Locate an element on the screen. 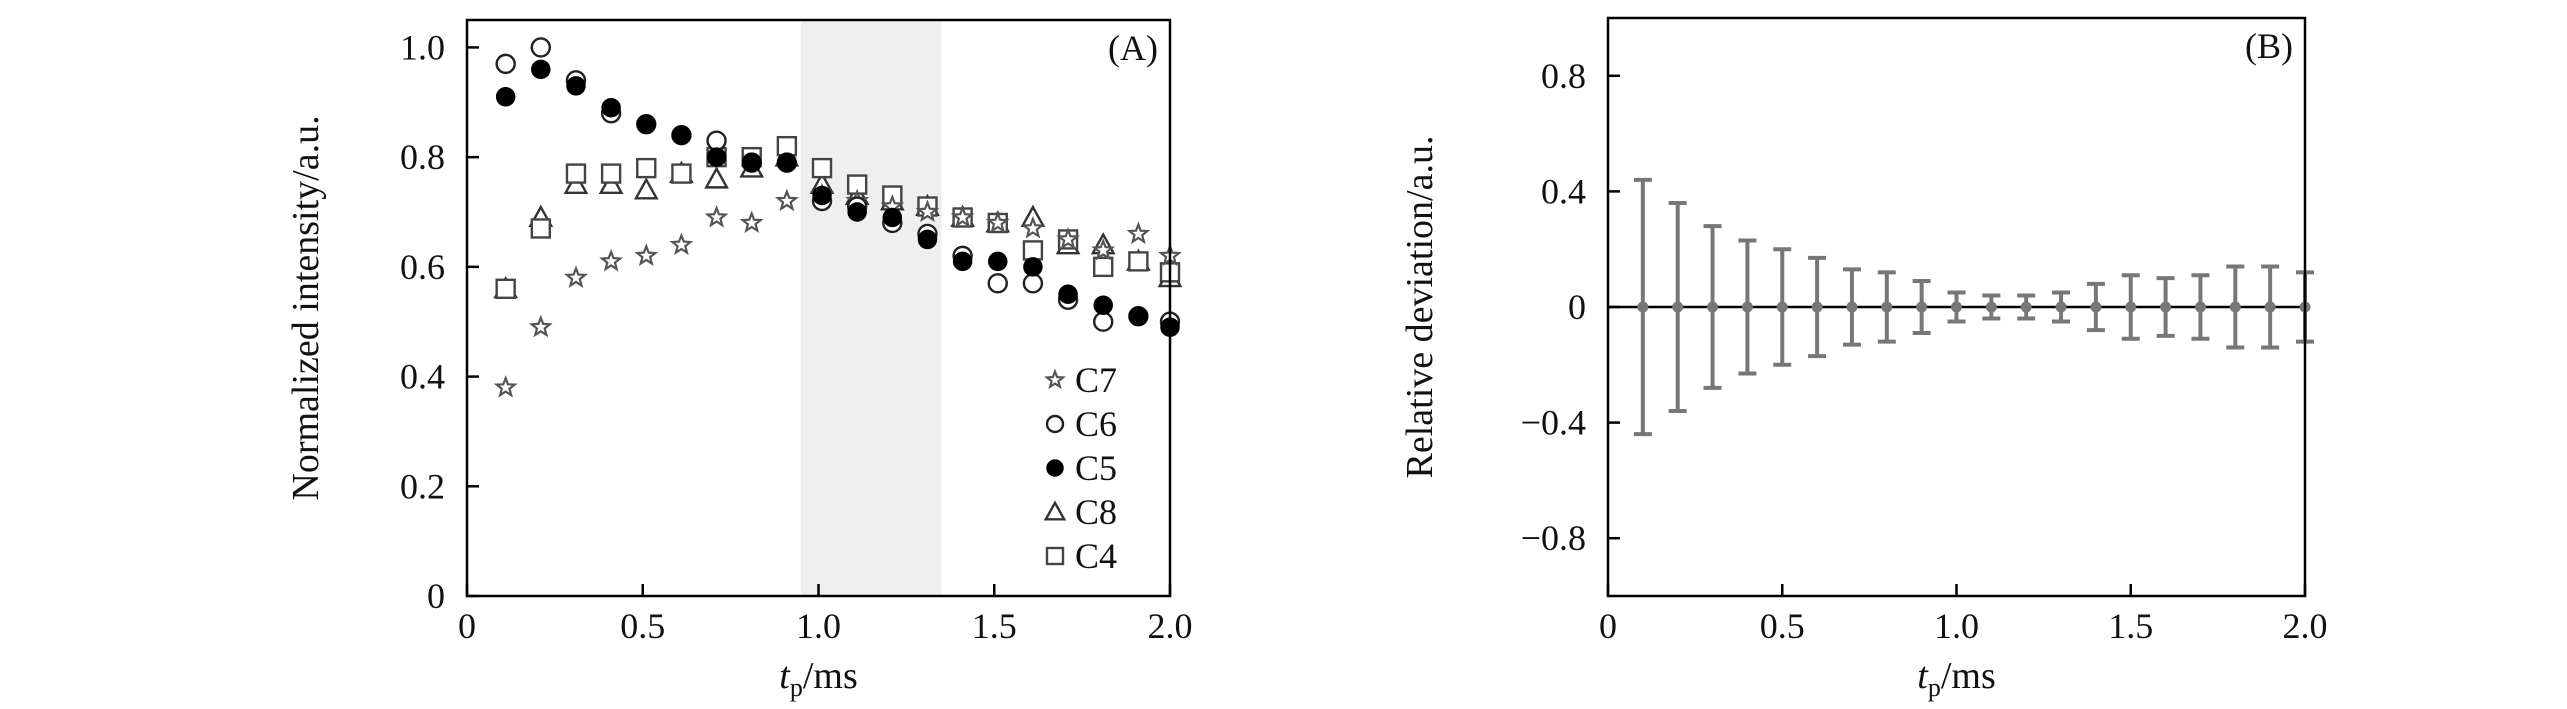 The width and height of the screenshot is (2567, 709). legend-item-C6: C6 is located at coordinates (1081, 424).